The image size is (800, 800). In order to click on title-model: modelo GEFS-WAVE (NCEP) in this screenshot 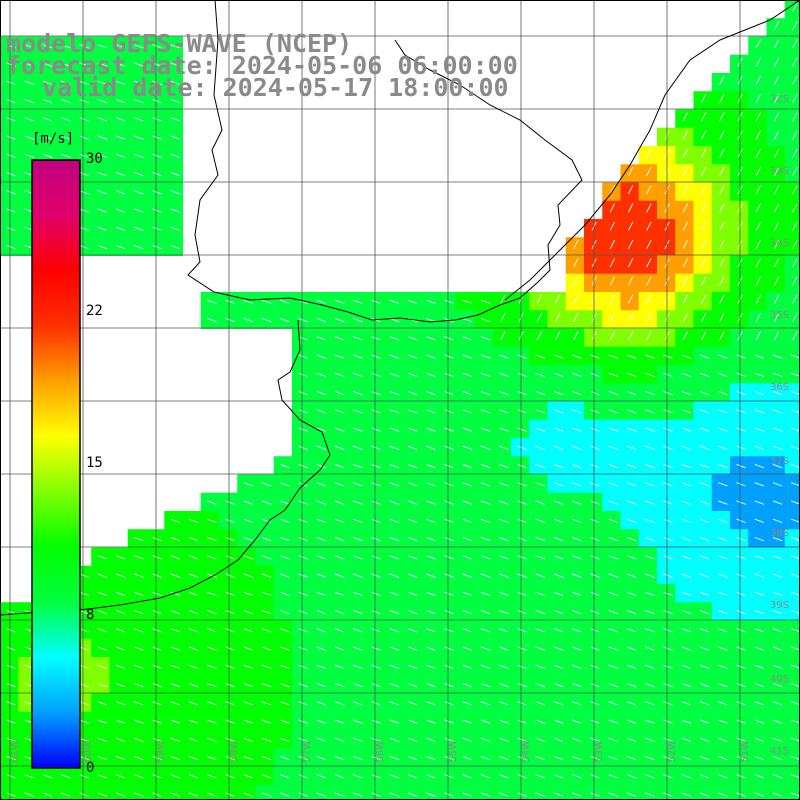, I will do `click(179, 43)`.